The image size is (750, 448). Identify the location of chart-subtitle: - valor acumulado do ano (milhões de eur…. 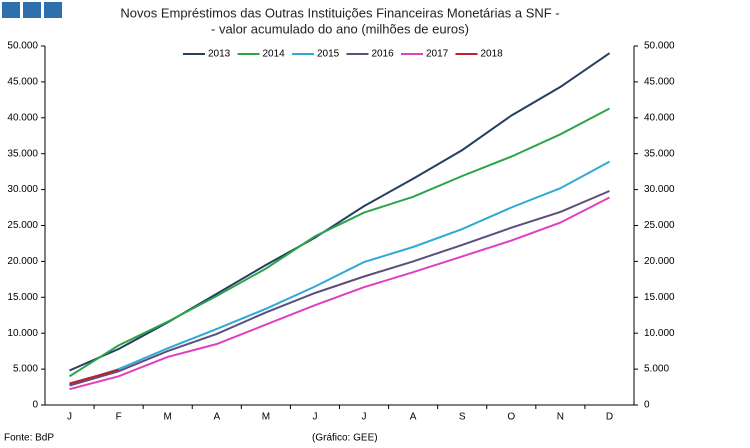
(340, 28).